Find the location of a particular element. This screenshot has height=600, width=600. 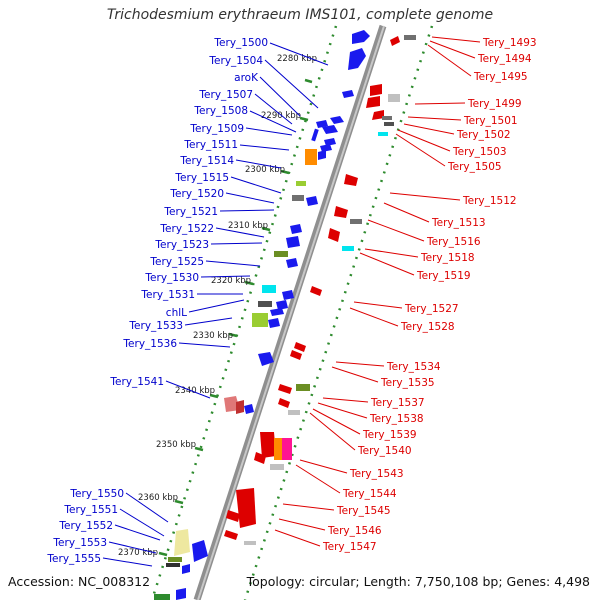

gene-label: Tery_1540 is located at coordinates (384, 451).